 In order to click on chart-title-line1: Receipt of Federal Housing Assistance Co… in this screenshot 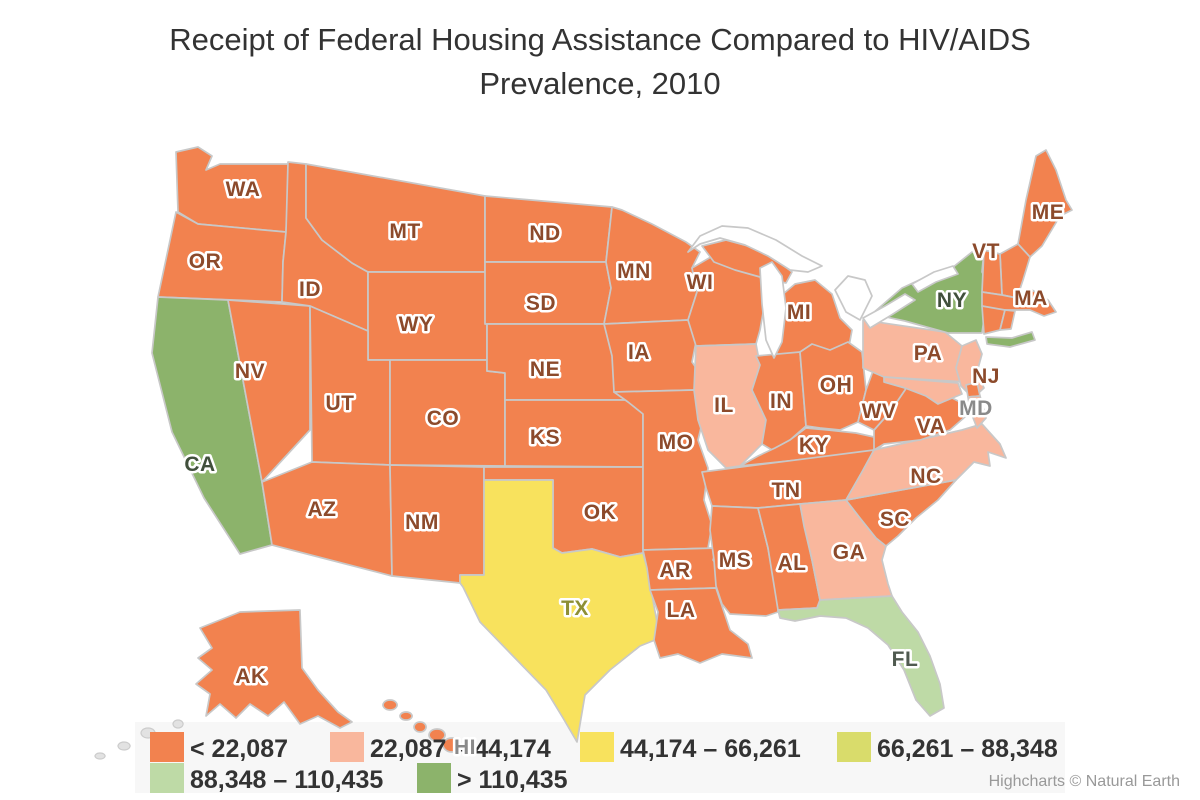, I will do `click(600, 39)`.